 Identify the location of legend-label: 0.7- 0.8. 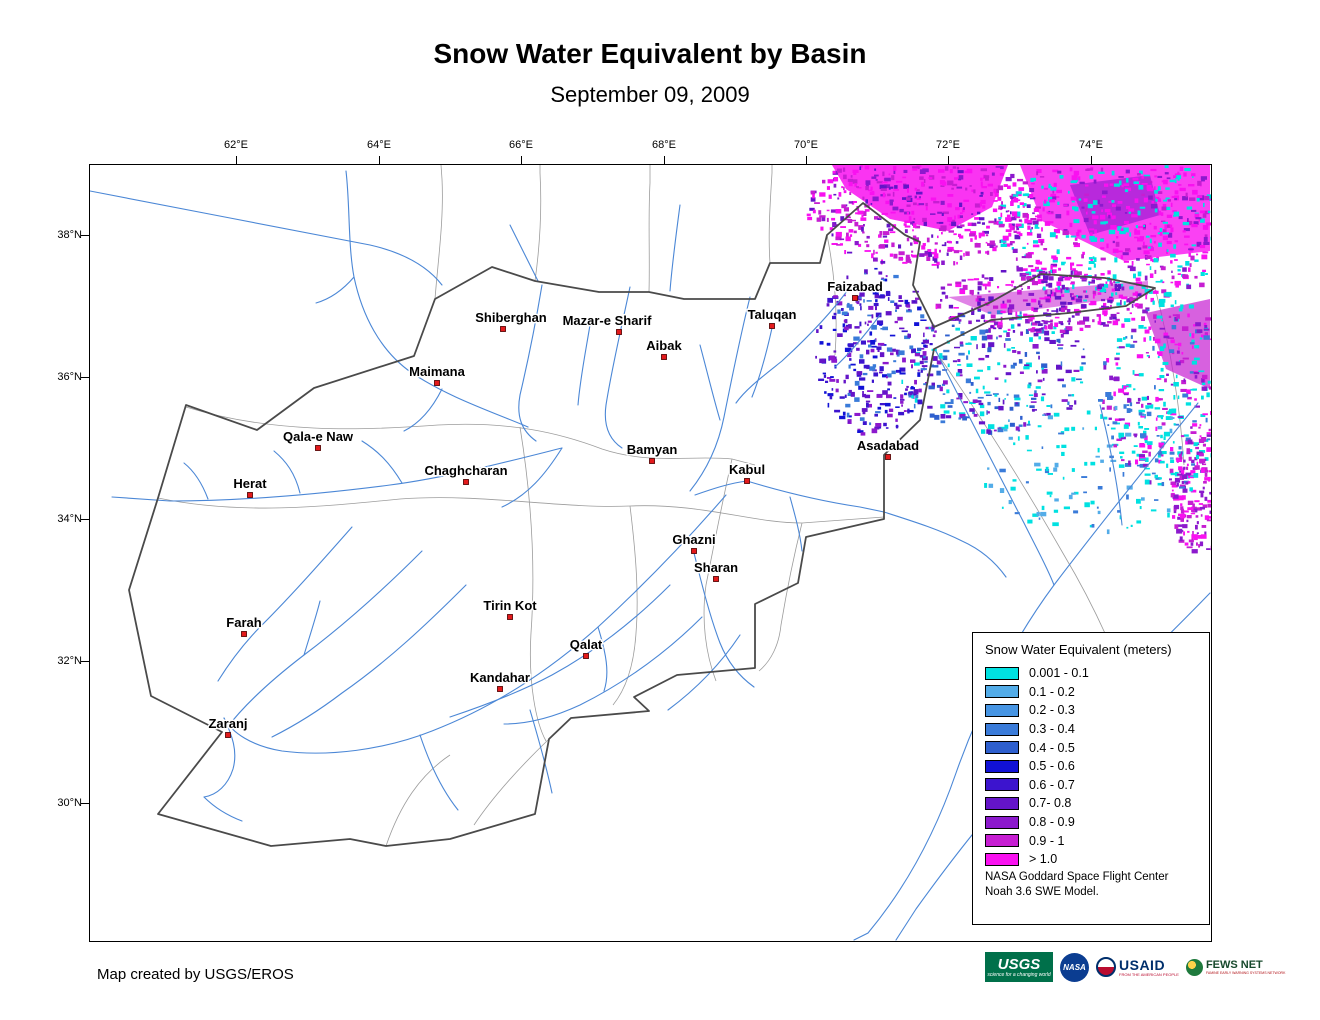
(1050, 803).